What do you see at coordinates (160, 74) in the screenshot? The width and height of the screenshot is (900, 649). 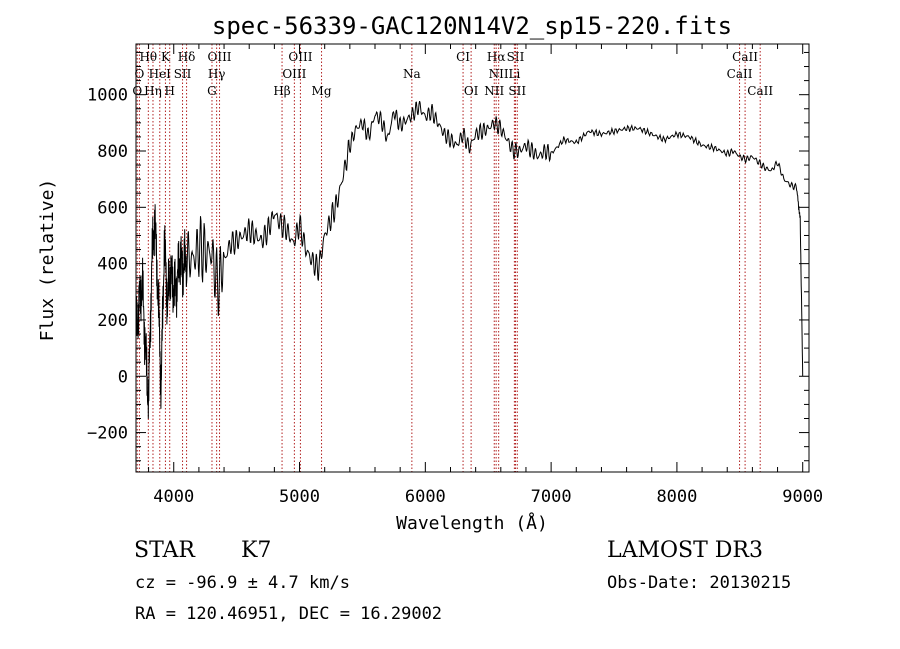 I see `marker-label: HeI` at bounding box center [160, 74].